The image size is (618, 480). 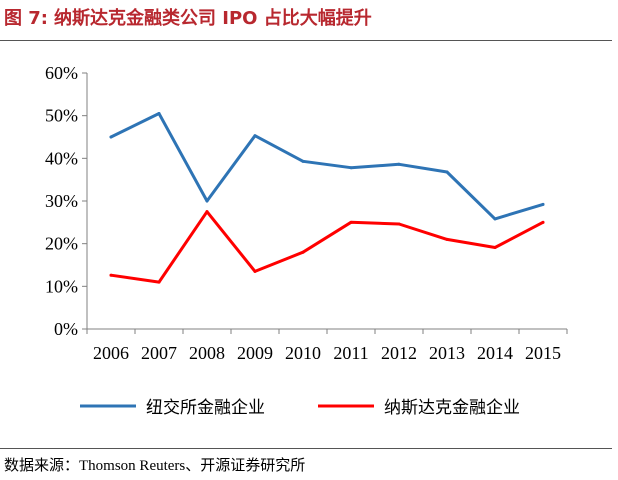 I want to click on data-source-label: 数据来源：, so click(x=42, y=465).